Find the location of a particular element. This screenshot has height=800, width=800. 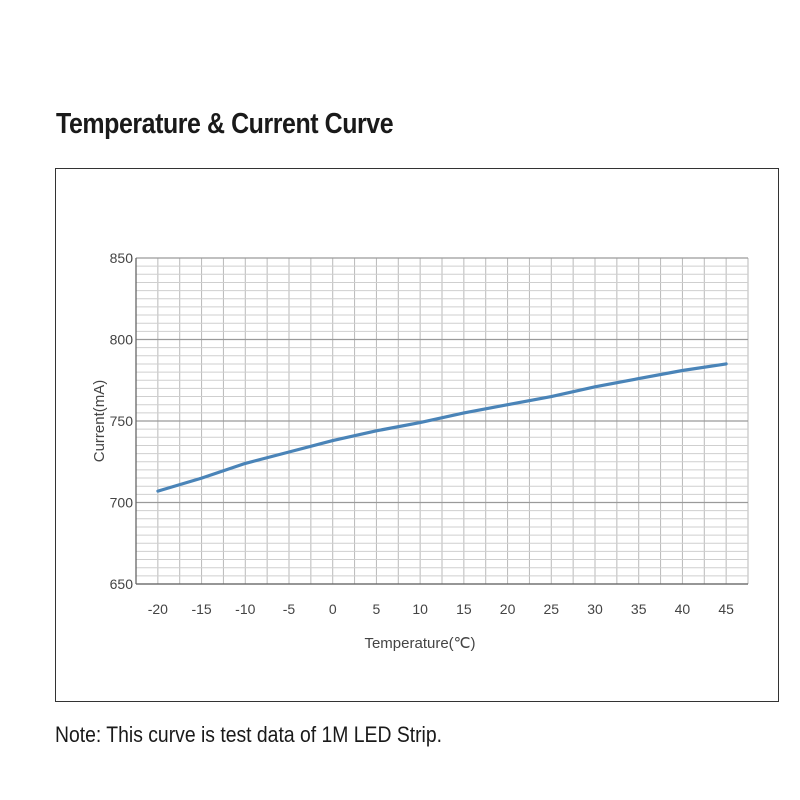

x-tick-label: -5 is located at coordinates (289, 609).